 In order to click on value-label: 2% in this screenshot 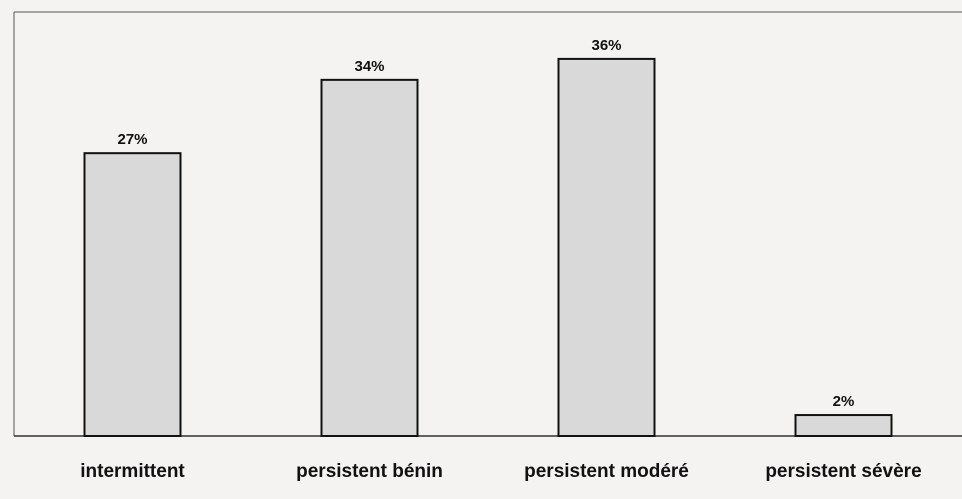, I will do `click(844, 401)`.